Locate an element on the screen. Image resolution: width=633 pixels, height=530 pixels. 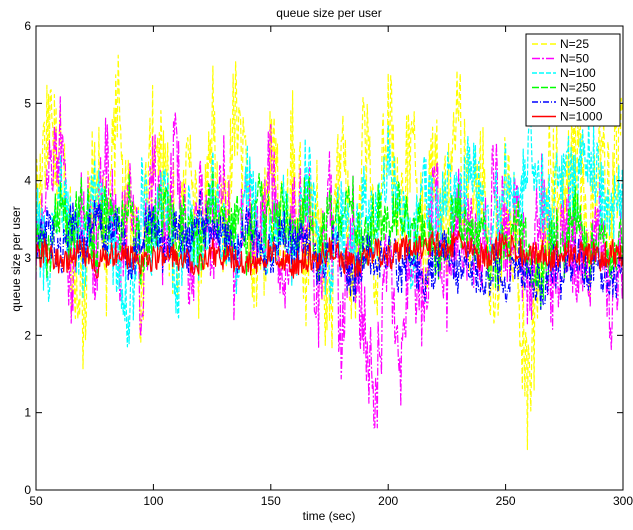
legend-label: N=25 is located at coordinates (574, 44).